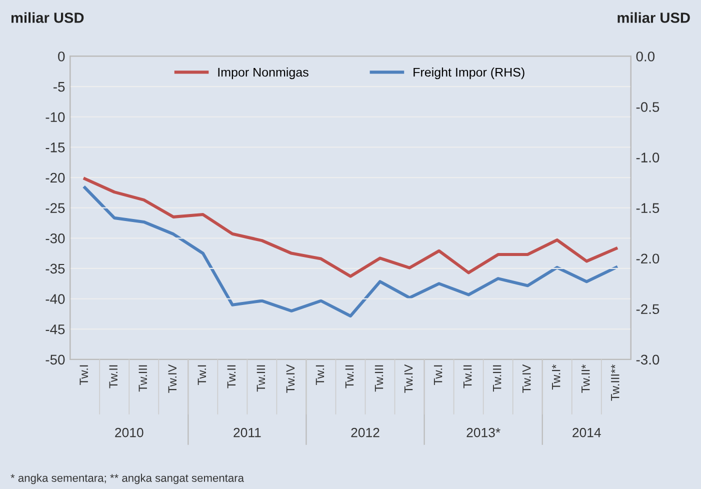  What do you see at coordinates (654, 17) in the screenshot?
I see `y2-axis-title: miliar USD` at bounding box center [654, 17].